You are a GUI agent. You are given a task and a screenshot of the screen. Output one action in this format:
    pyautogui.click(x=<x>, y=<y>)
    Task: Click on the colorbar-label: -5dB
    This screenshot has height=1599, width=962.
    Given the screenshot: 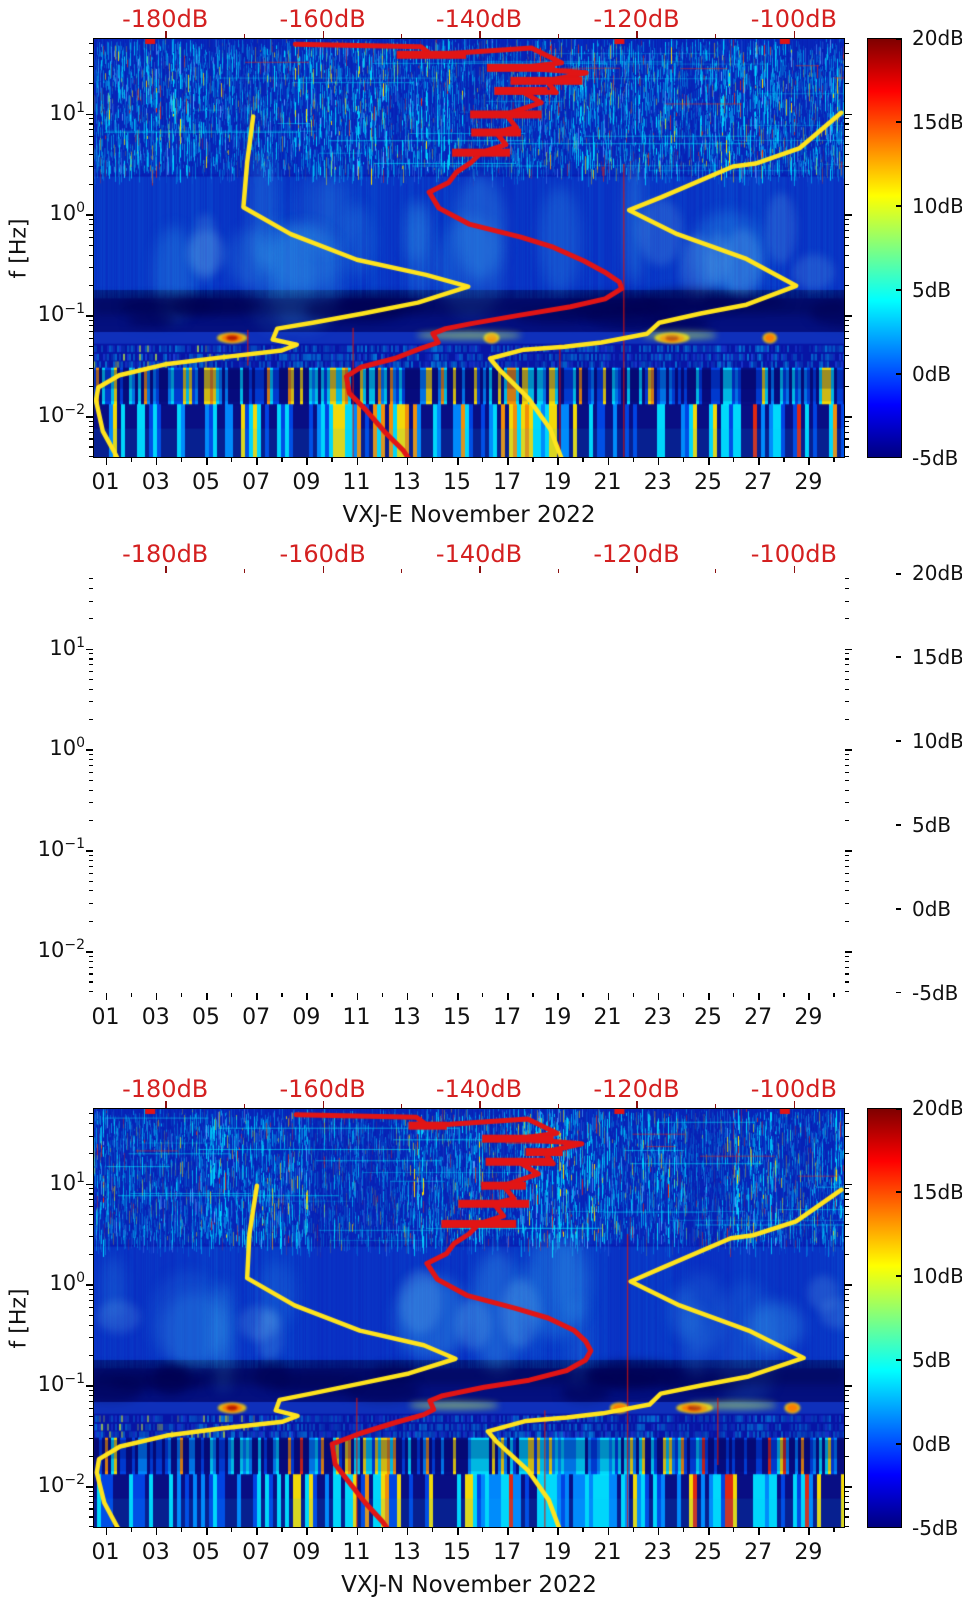 What is the action you would take?
    pyautogui.click(x=935, y=458)
    